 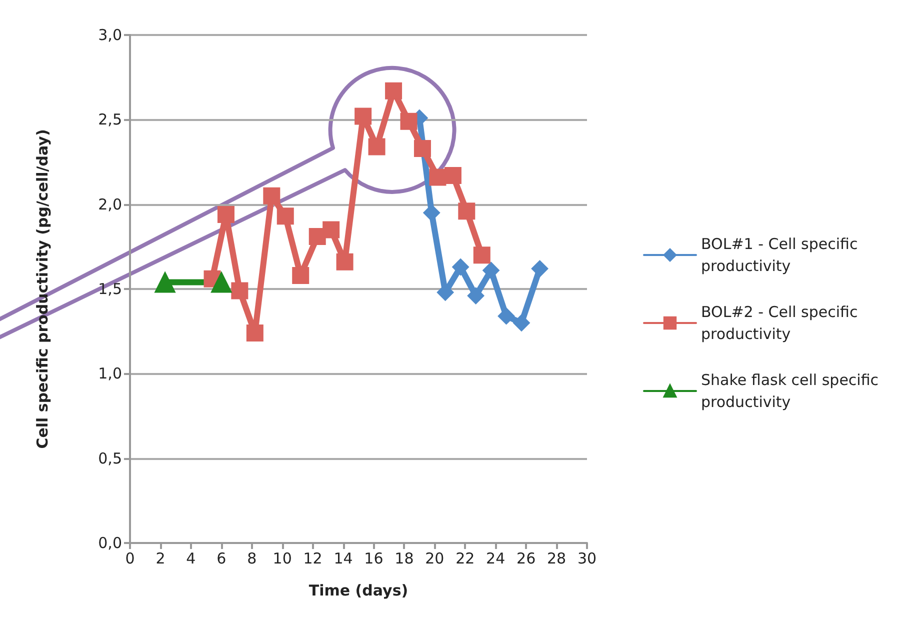 I want to click on legend-label: BOL#1 - Cell specific productivity, so click(x=781, y=255).